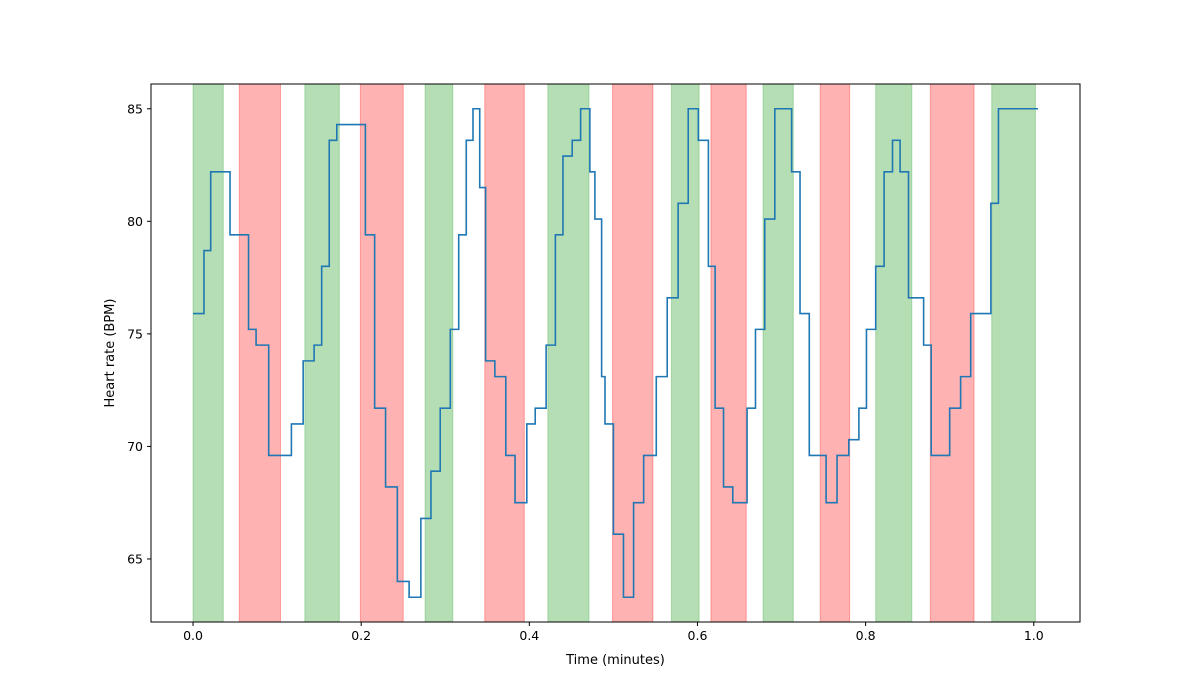  What do you see at coordinates (361, 635) in the screenshot?
I see `x-tick-label: 0.2` at bounding box center [361, 635].